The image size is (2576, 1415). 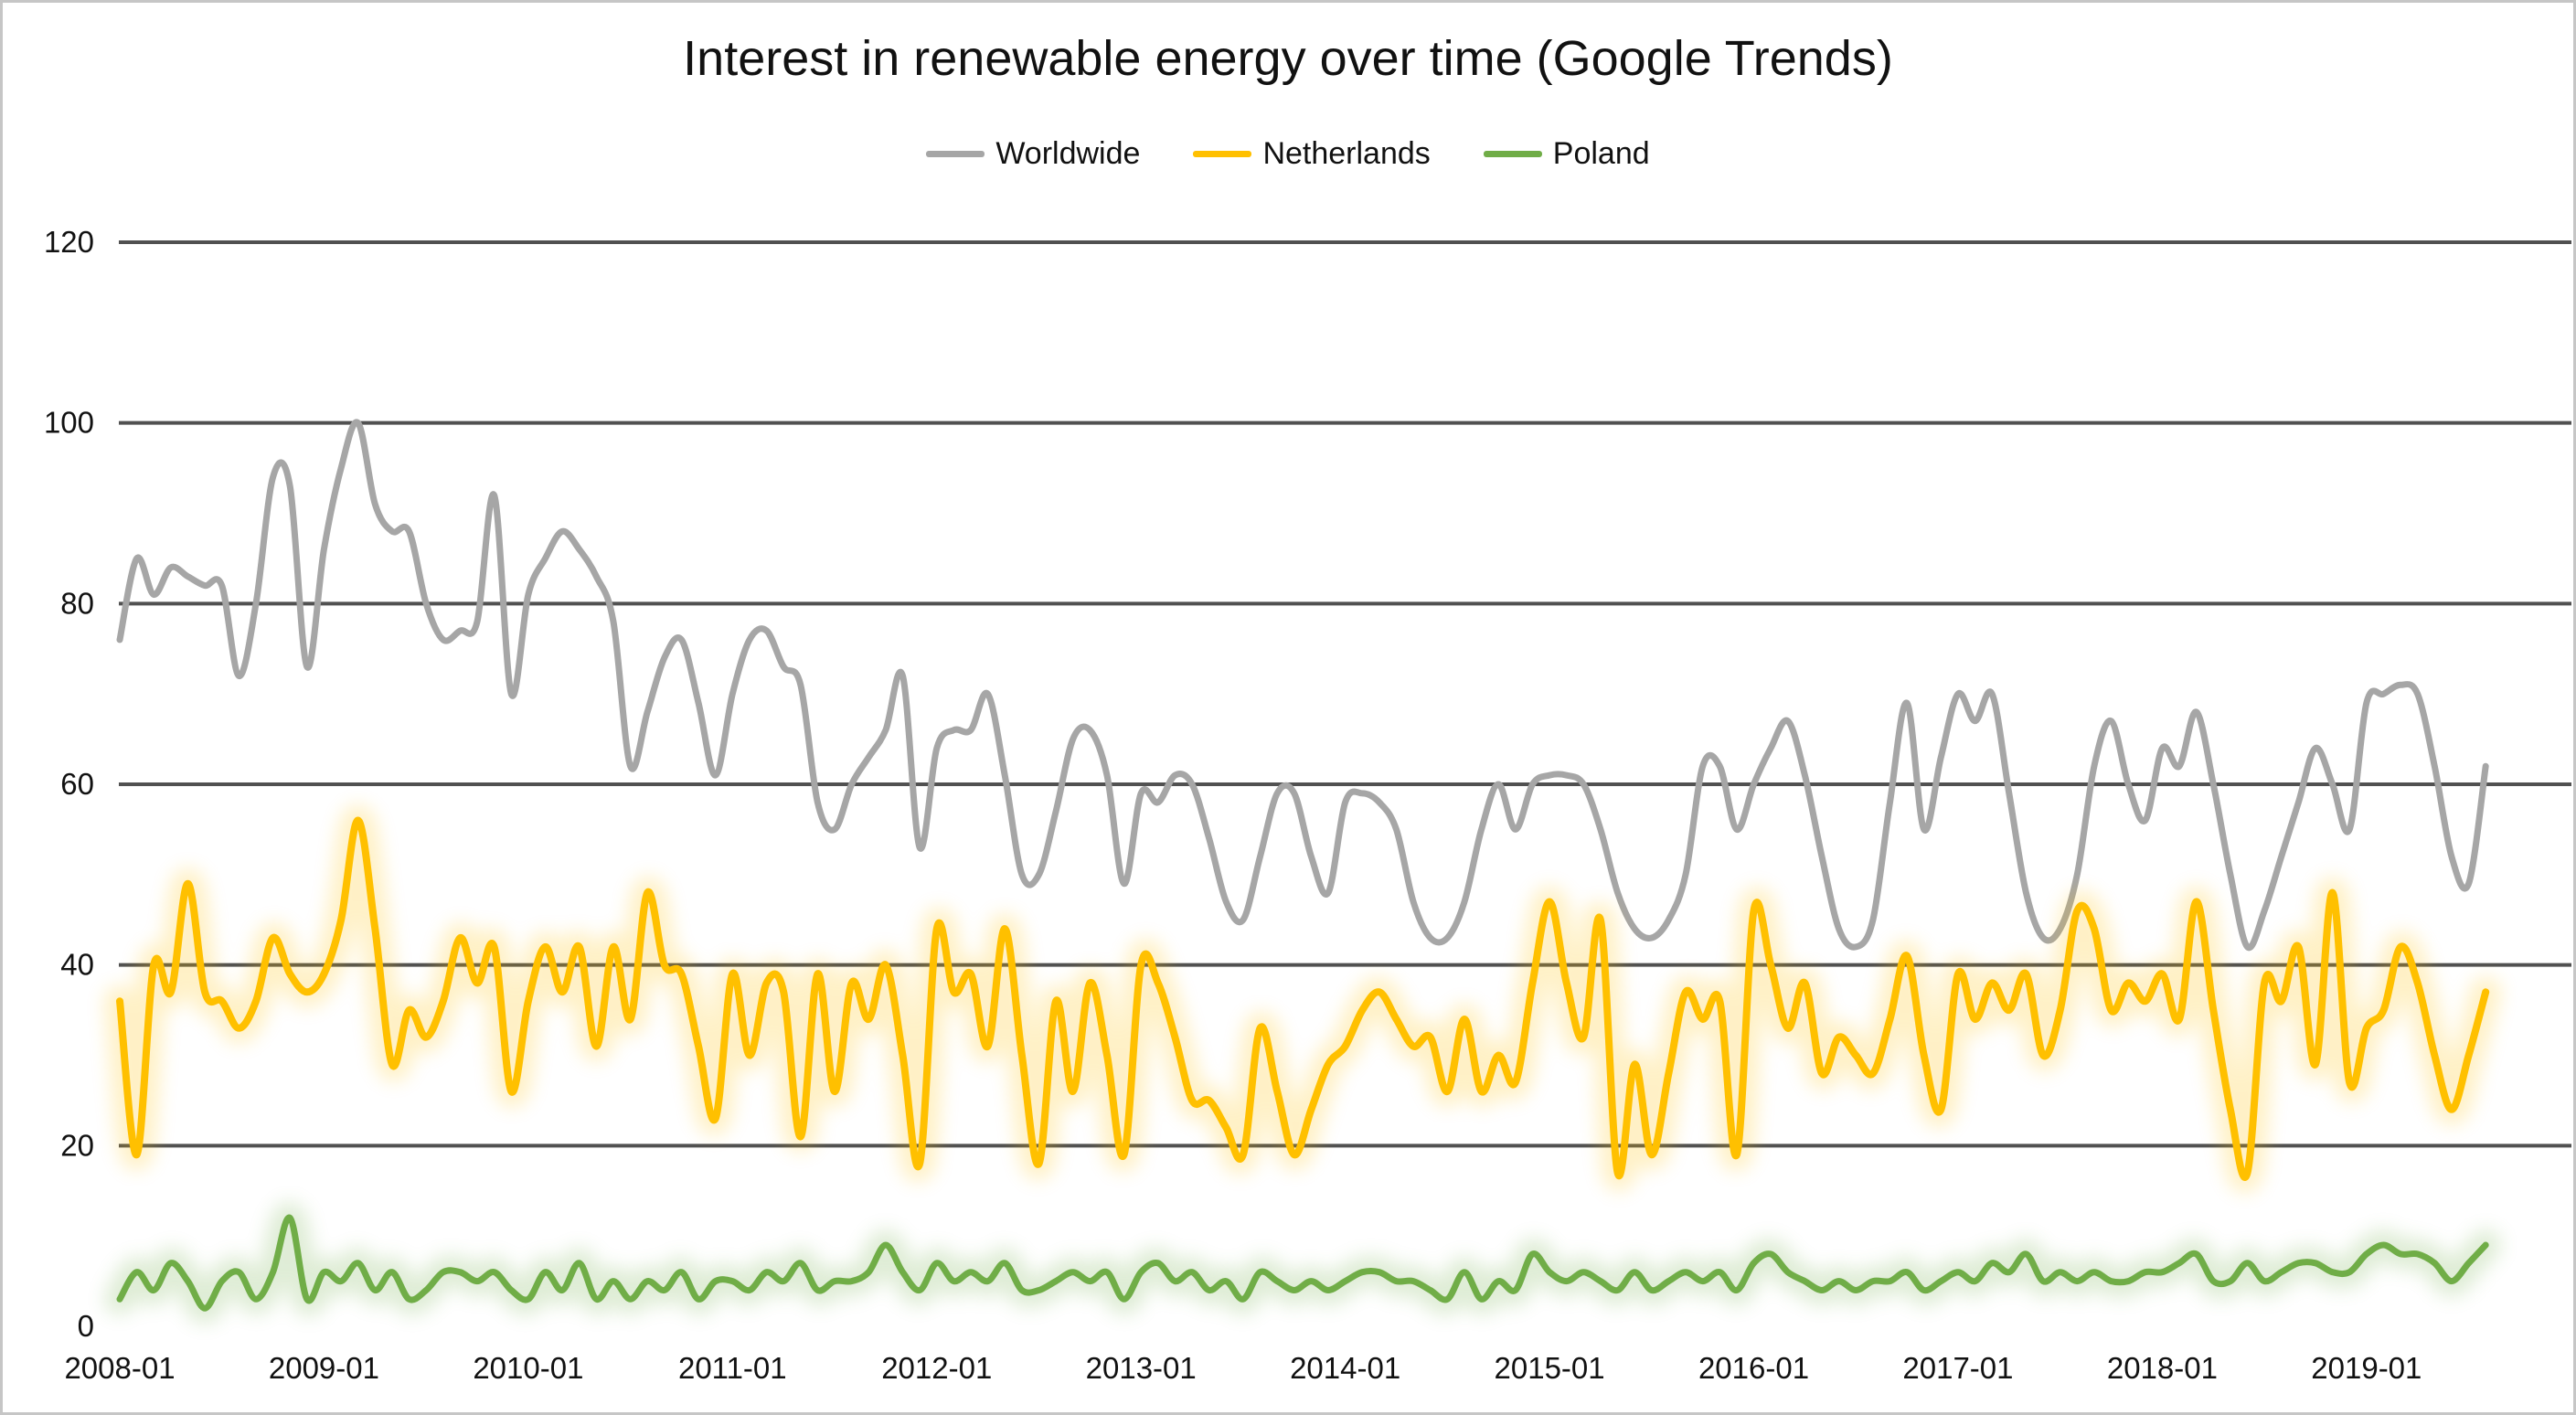 What do you see at coordinates (119, 1368) in the screenshot?
I see `x-axis-label-2008-01: 2008-01` at bounding box center [119, 1368].